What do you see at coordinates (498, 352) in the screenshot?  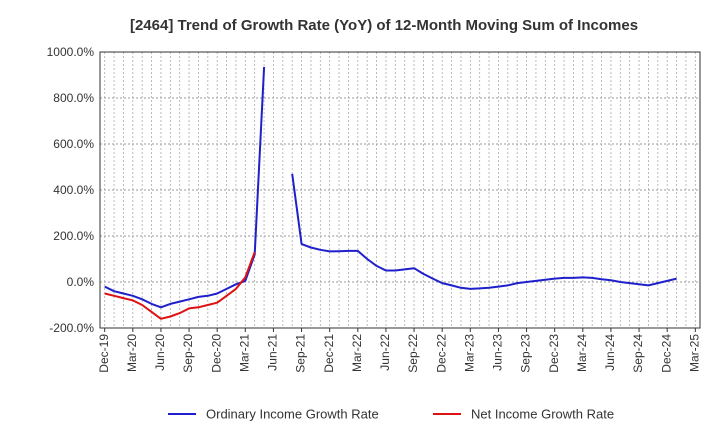 I see `x-tick-label: Jun-23` at bounding box center [498, 352].